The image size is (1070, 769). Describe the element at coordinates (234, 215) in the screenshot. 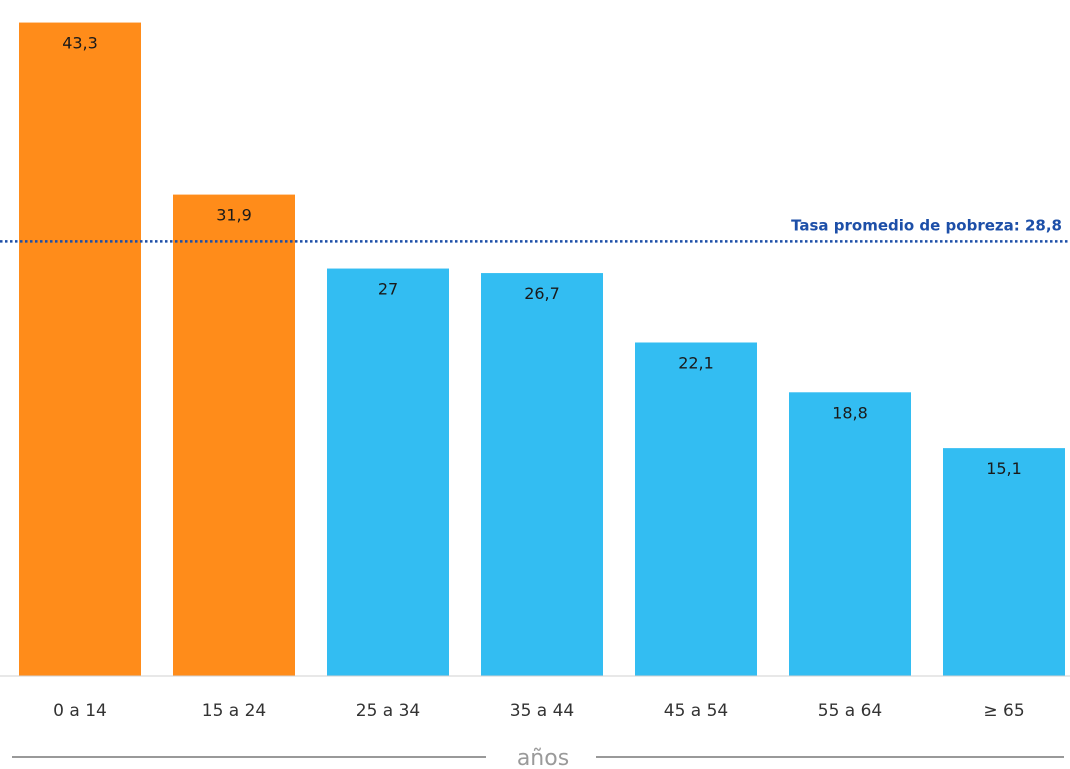

I see `bar-value-label-1: 31,9` at that location.